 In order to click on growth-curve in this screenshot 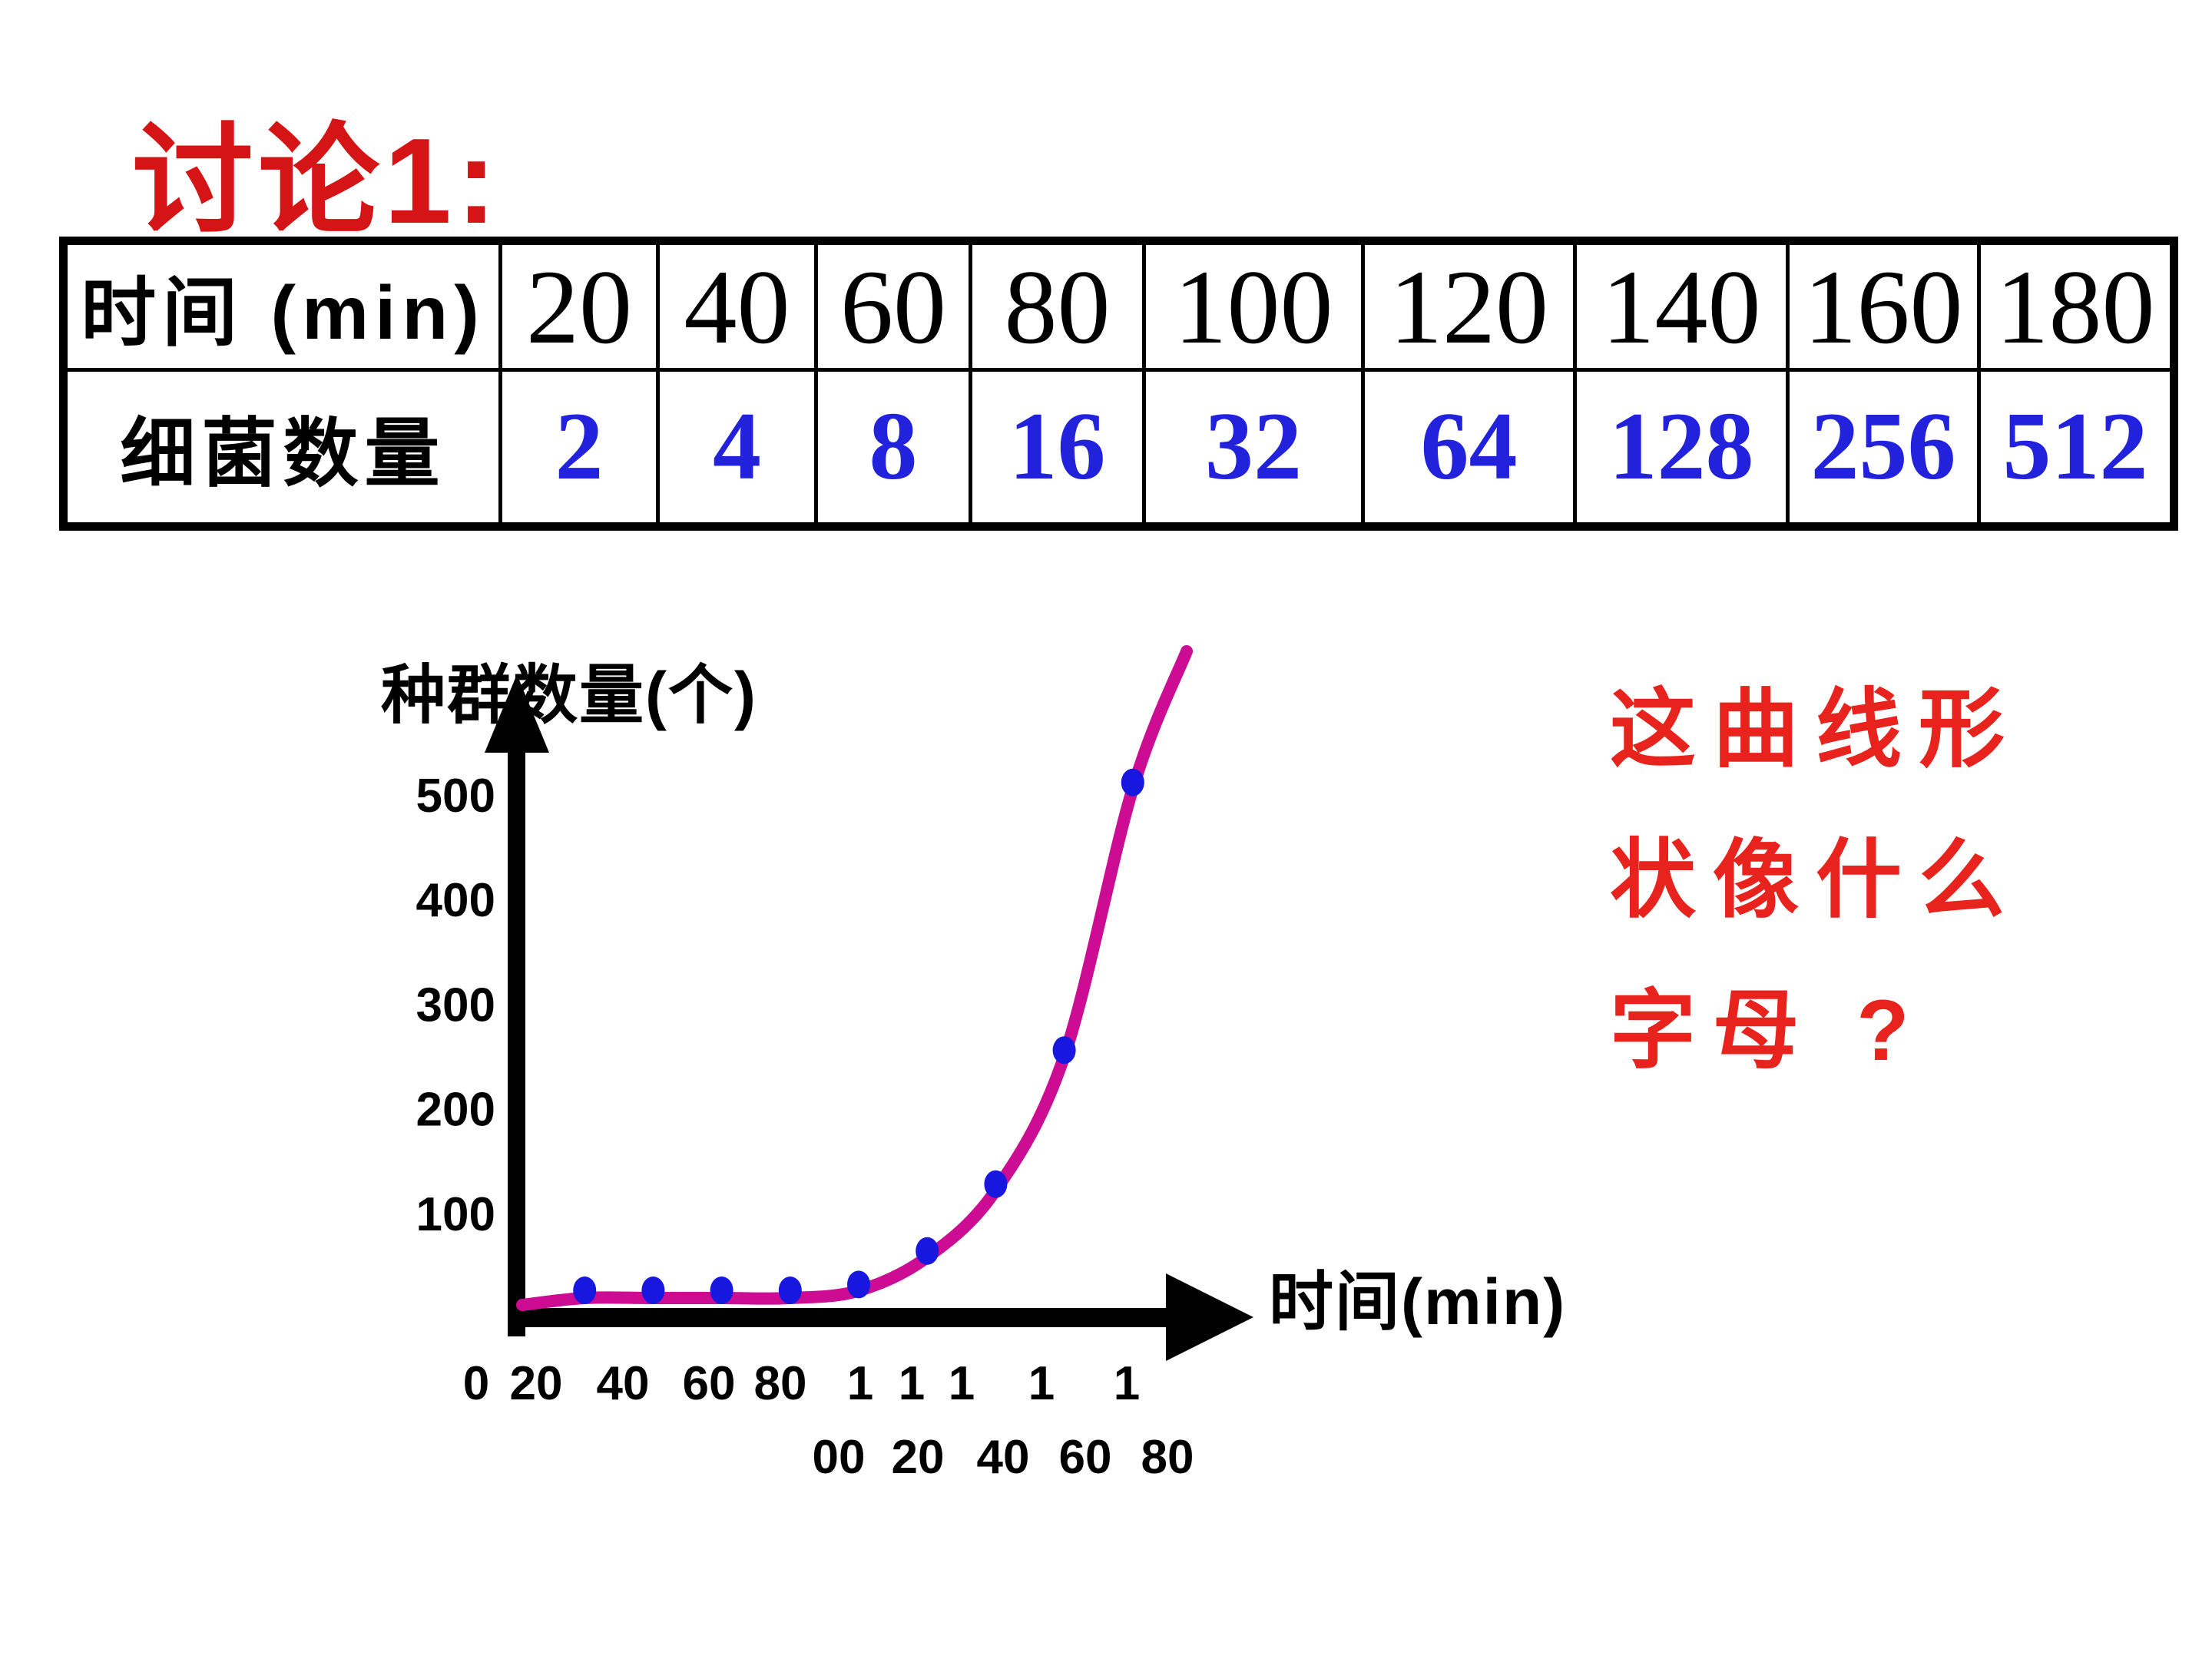, I will do `click(854, 978)`.